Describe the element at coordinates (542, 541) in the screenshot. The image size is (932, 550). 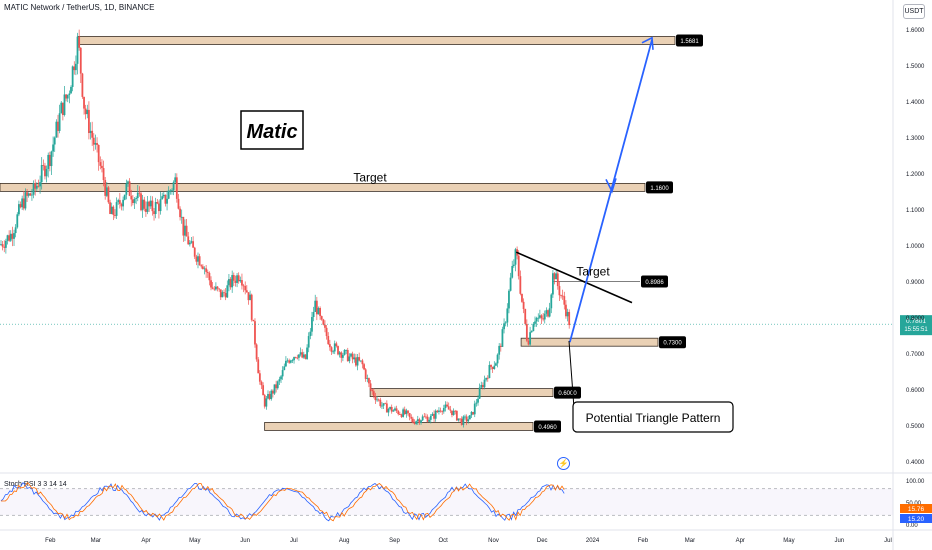
I see `x-tick-label: Dec` at that location.